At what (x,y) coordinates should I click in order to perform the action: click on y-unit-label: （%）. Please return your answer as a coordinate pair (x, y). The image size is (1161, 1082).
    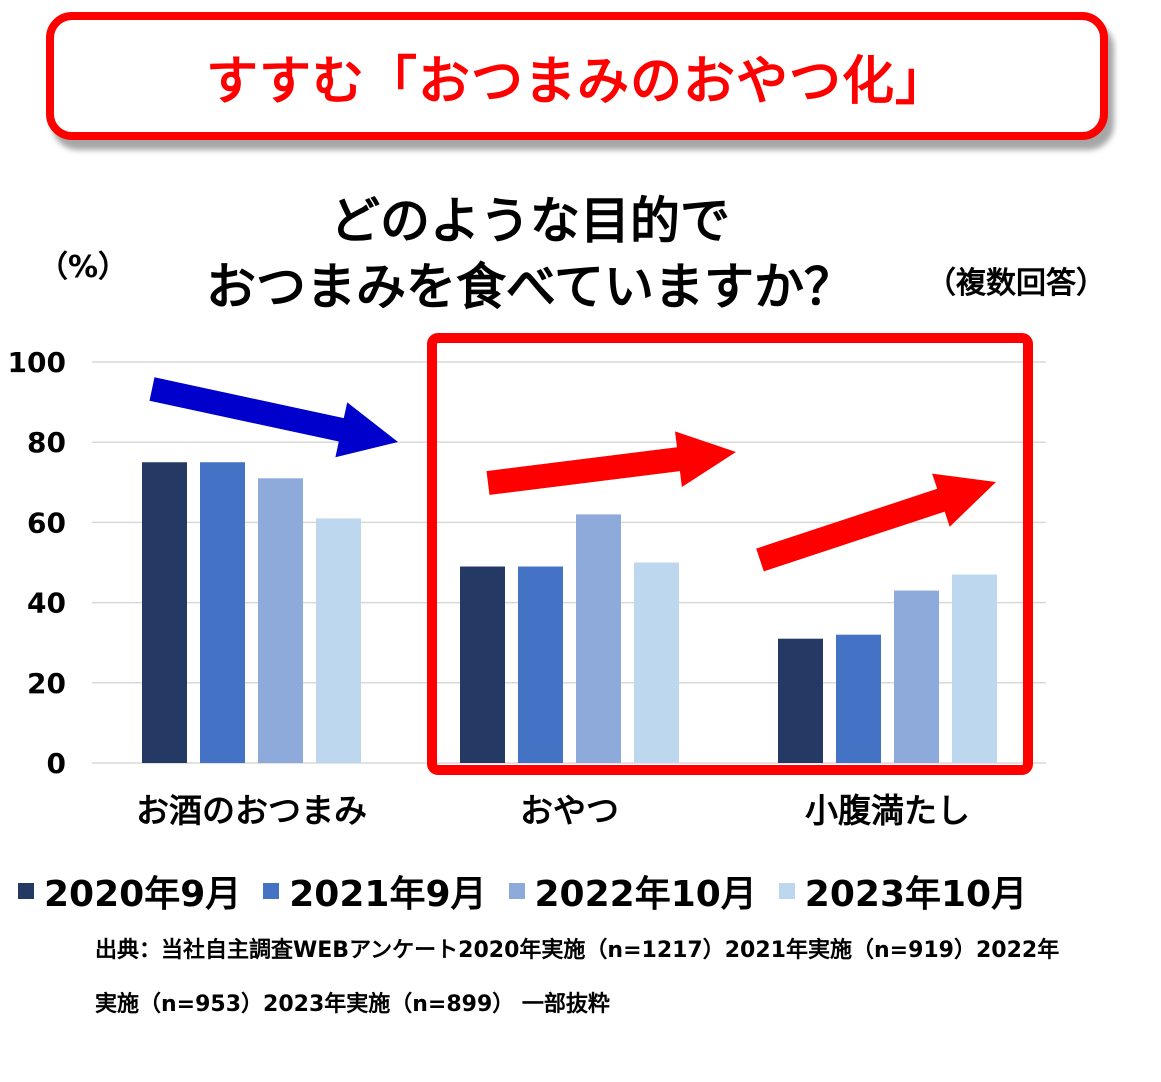
    Looking at the image, I should click on (83, 267).